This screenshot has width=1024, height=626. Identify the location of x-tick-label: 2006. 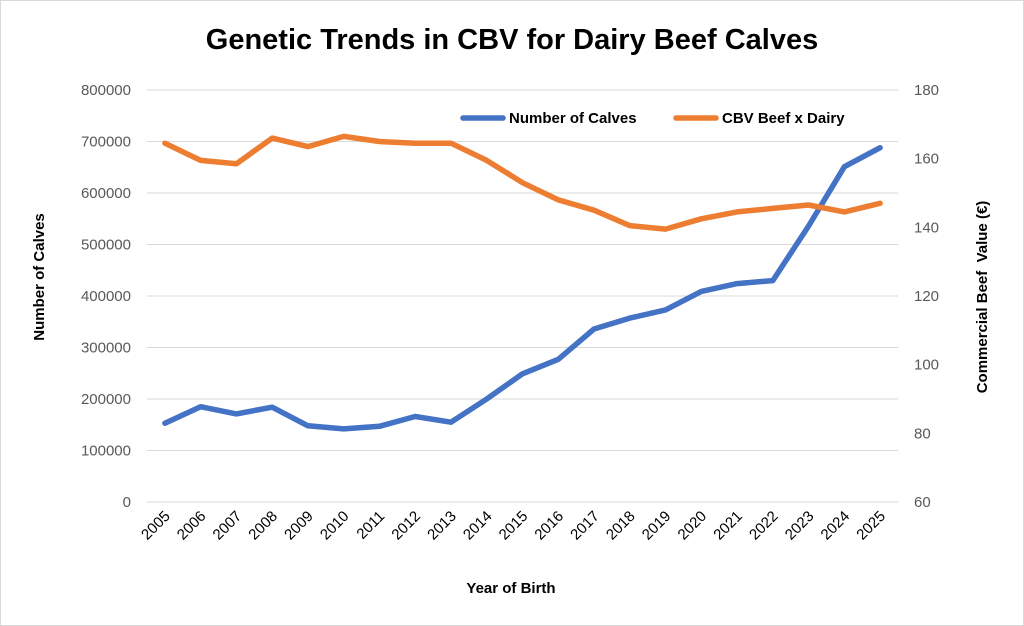
(192, 526).